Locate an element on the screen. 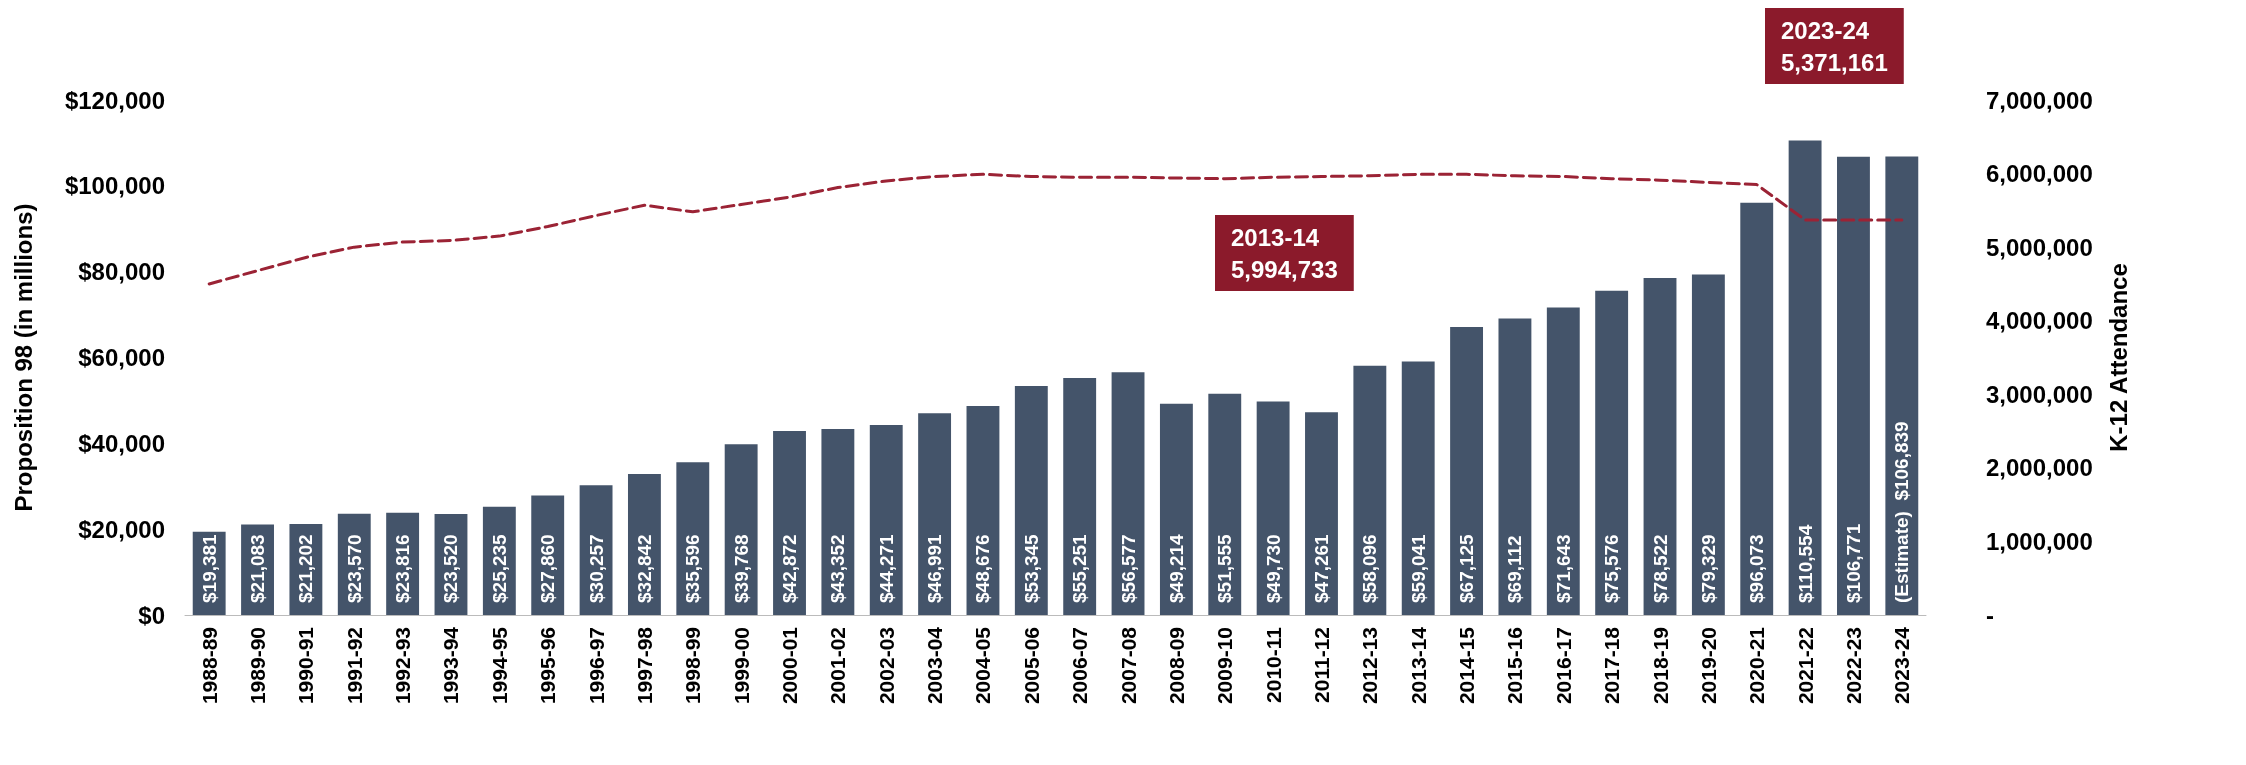 The image size is (2246, 765). y2-tick-label: 2,000,000 is located at coordinates (2039, 468).